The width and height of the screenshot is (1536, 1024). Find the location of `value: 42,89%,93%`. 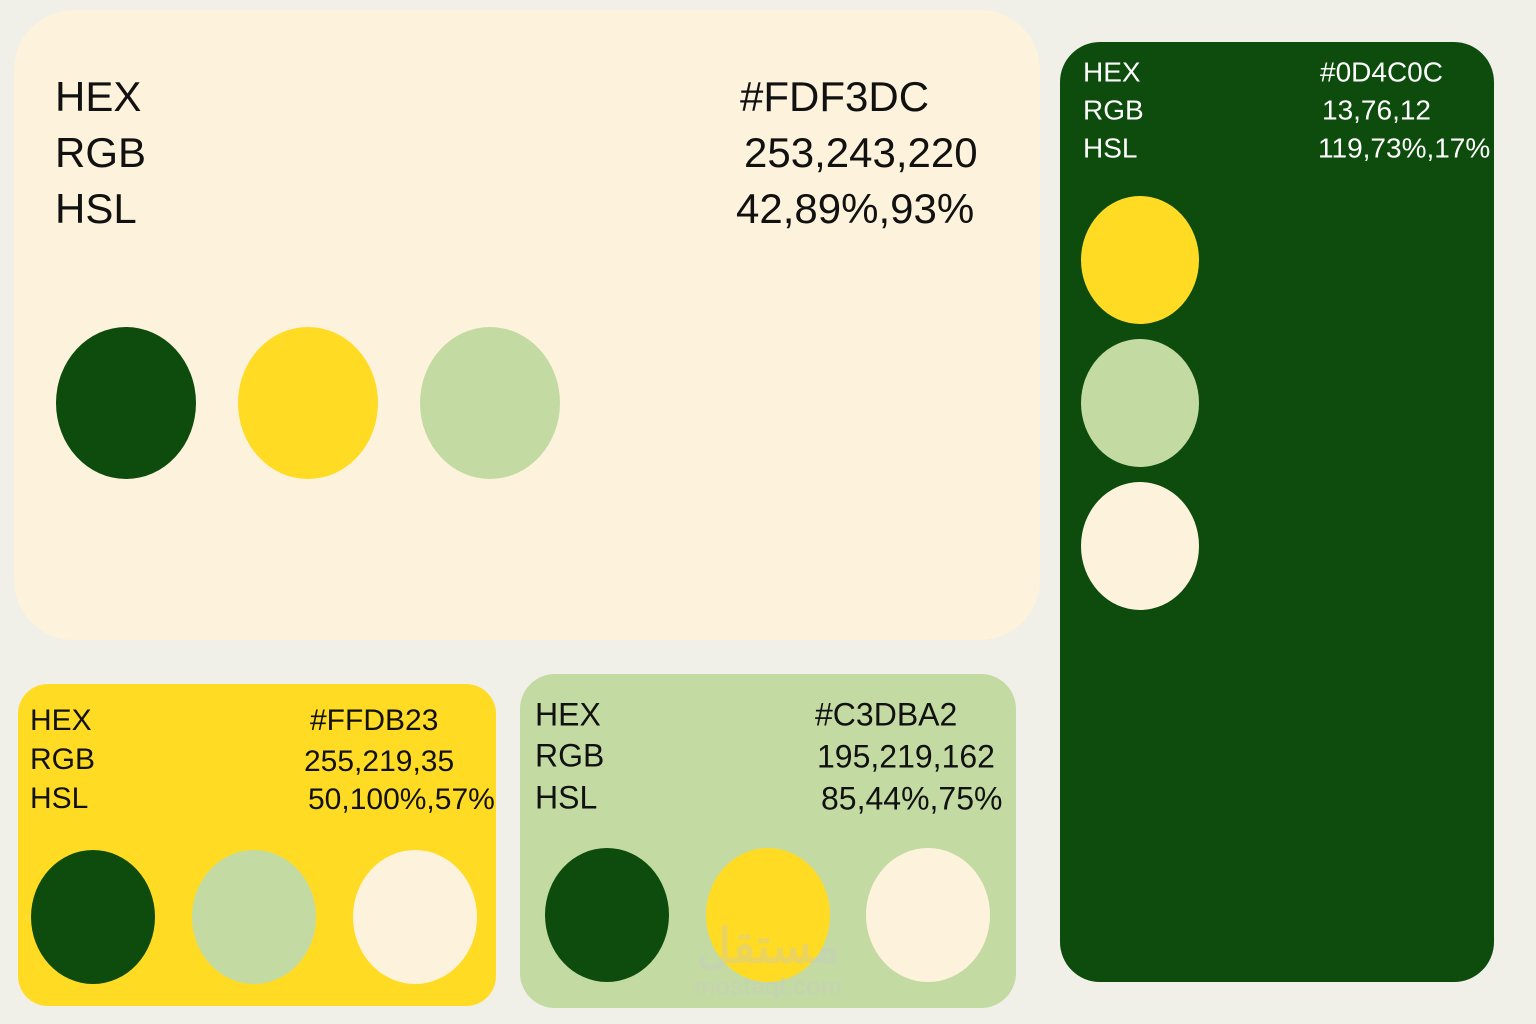

value: 42,89%,93% is located at coordinates (855, 208).